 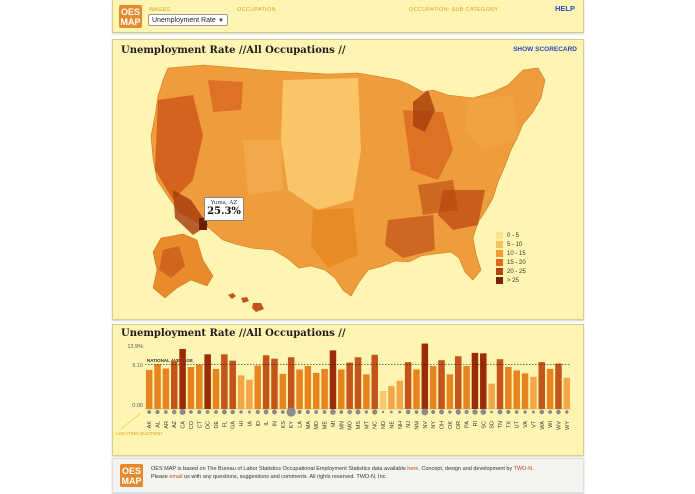 What do you see at coordinates (358, 412) in the screenshot?
I see `lq-dot-ms` at bounding box center [358, 412].